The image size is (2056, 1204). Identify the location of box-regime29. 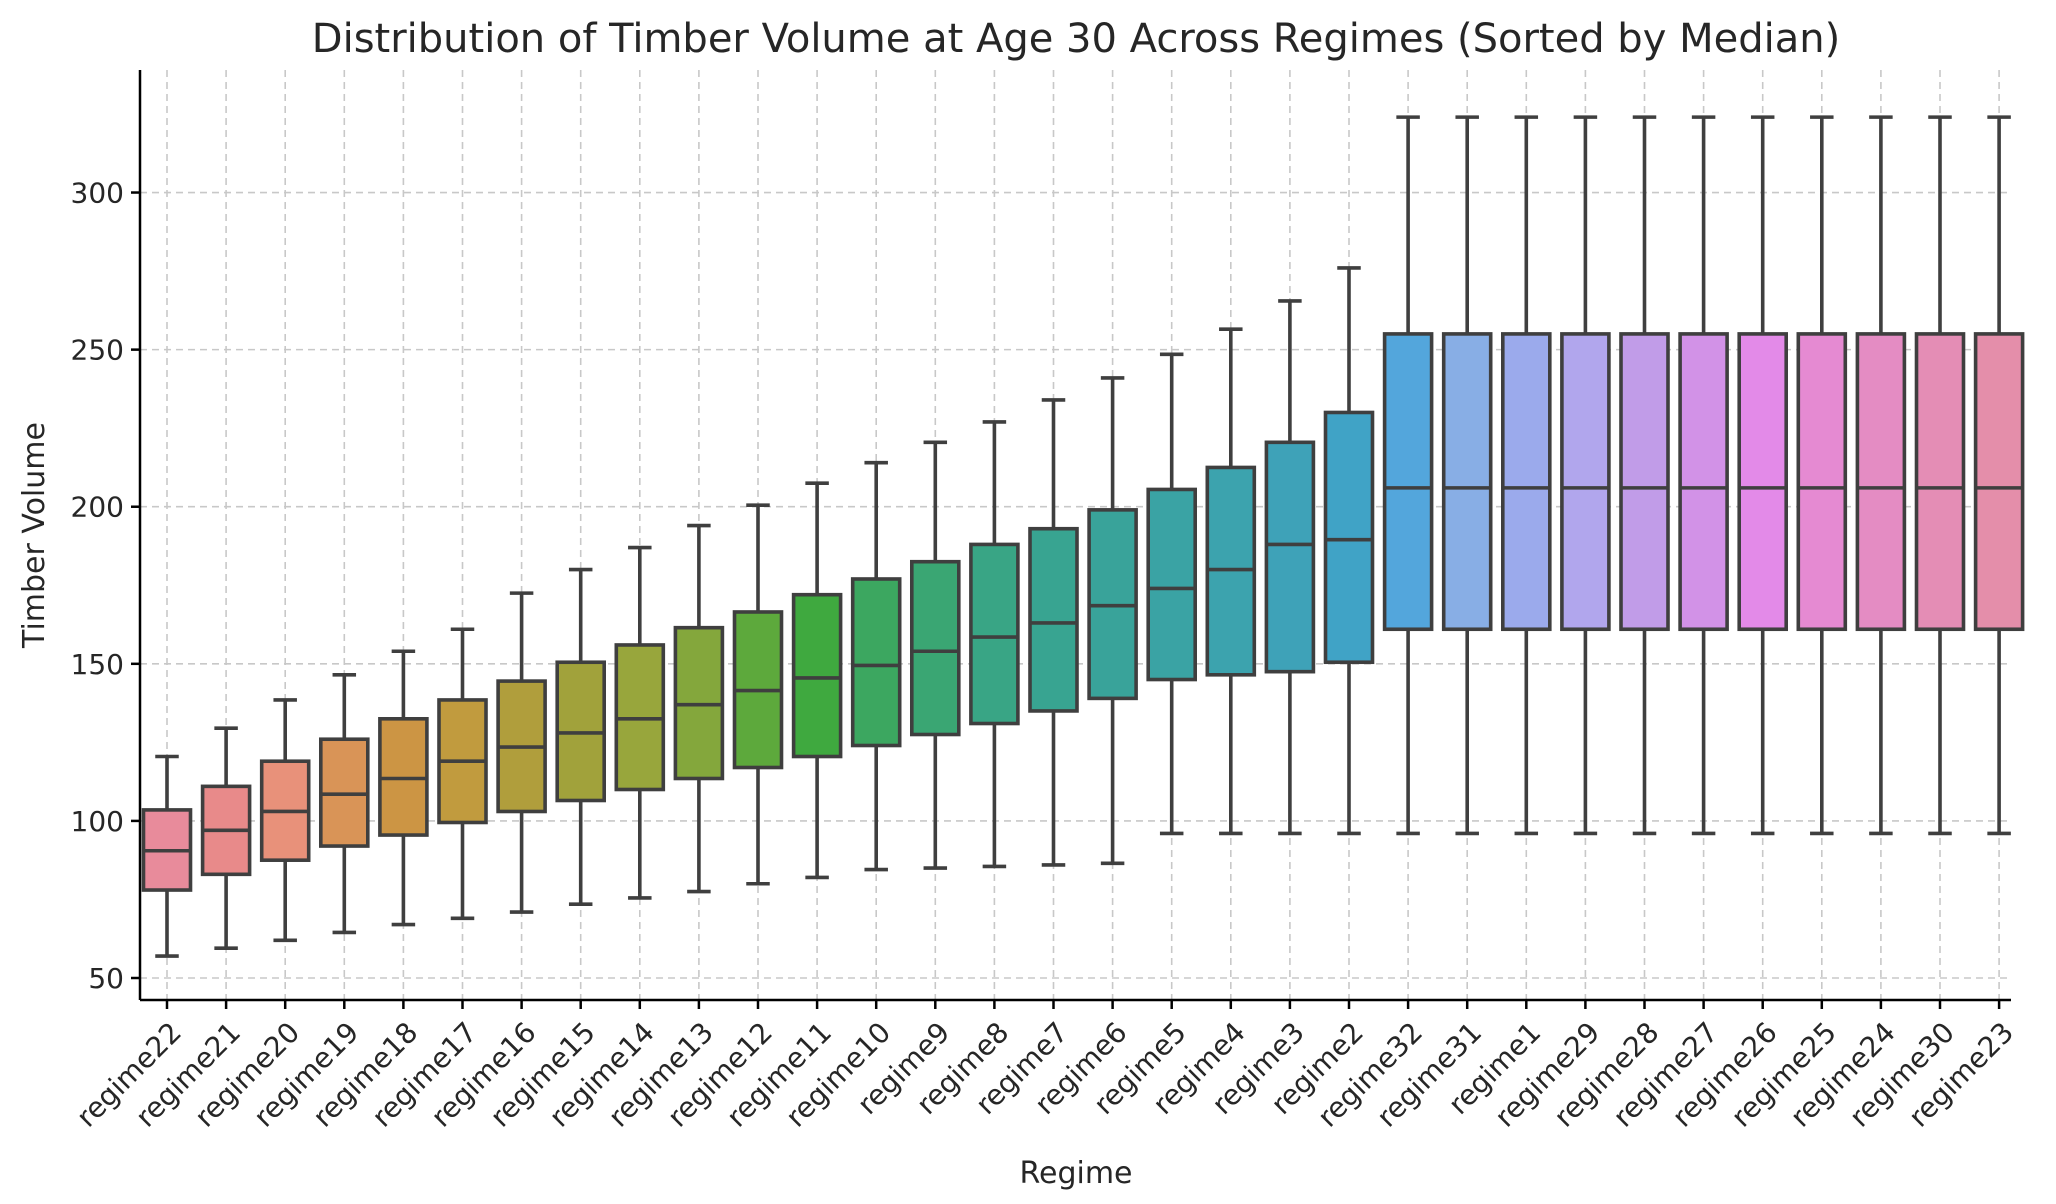
(1585, 475).